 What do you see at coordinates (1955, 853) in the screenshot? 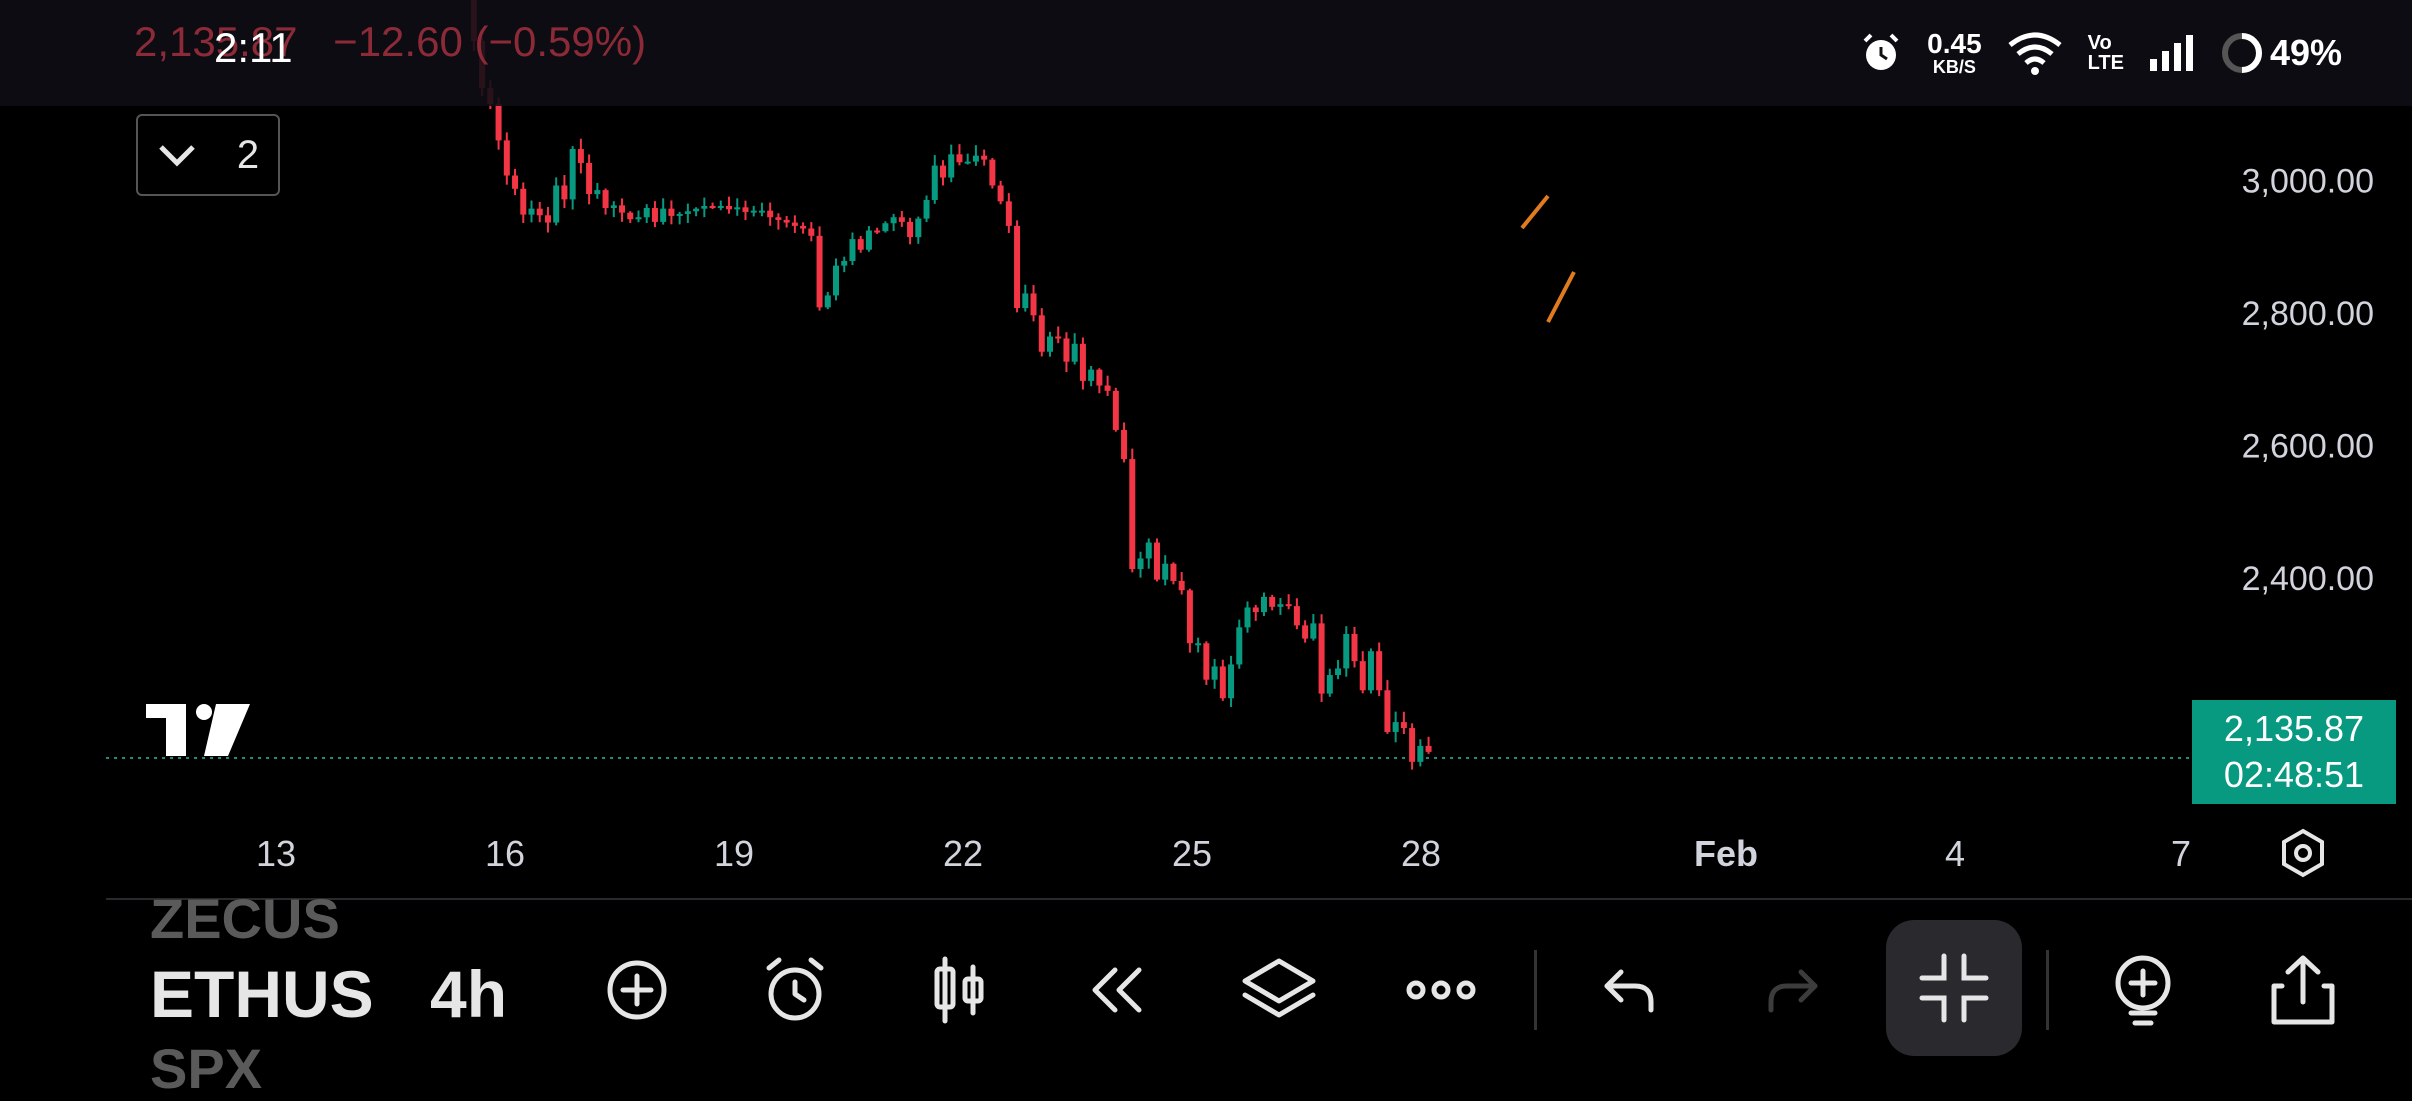
I see `x-axis-label: 4` at bounding box center [1955, 853].